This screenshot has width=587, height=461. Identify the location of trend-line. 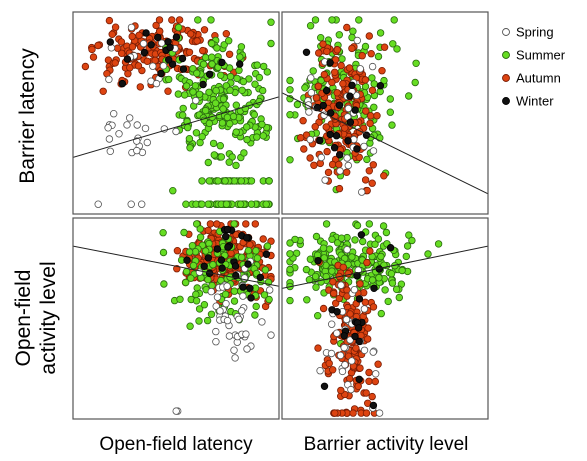
(385, 143).